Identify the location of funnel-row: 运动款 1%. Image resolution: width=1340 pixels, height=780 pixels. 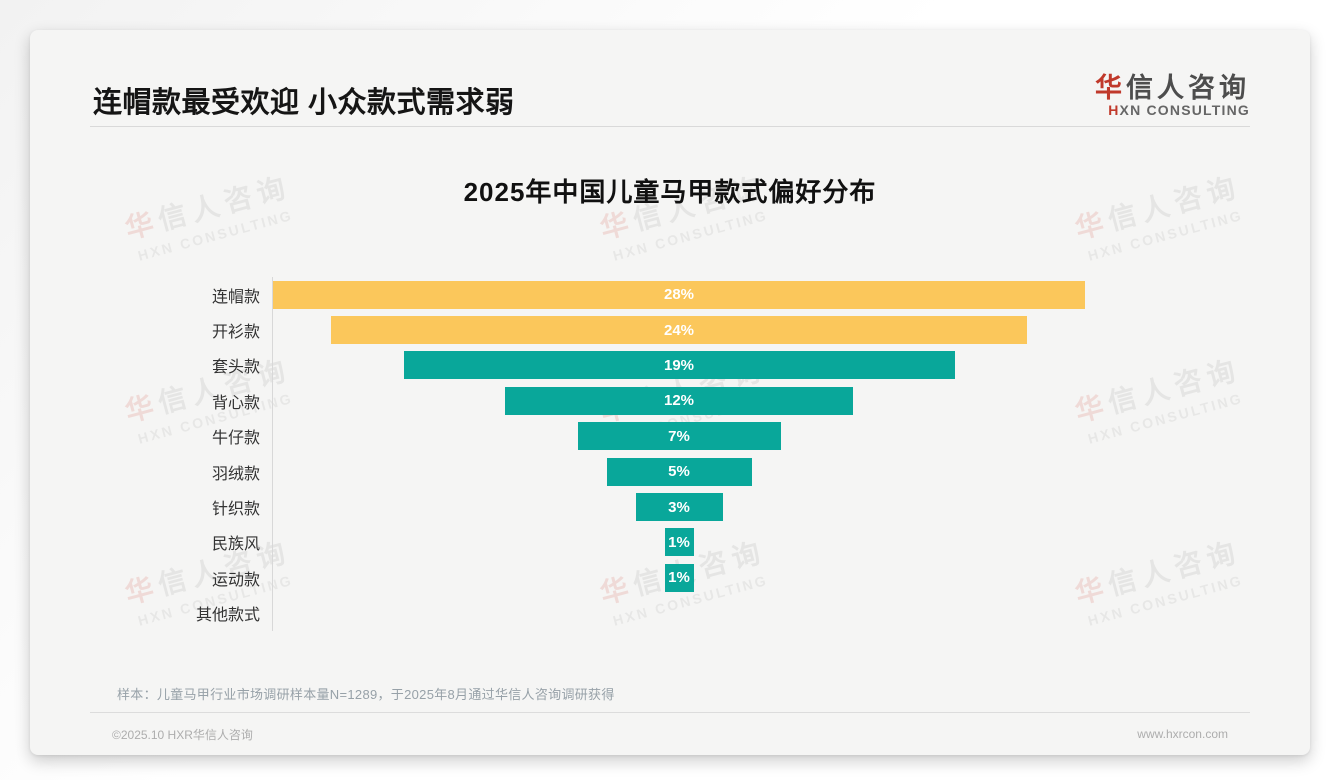
(670, 578).